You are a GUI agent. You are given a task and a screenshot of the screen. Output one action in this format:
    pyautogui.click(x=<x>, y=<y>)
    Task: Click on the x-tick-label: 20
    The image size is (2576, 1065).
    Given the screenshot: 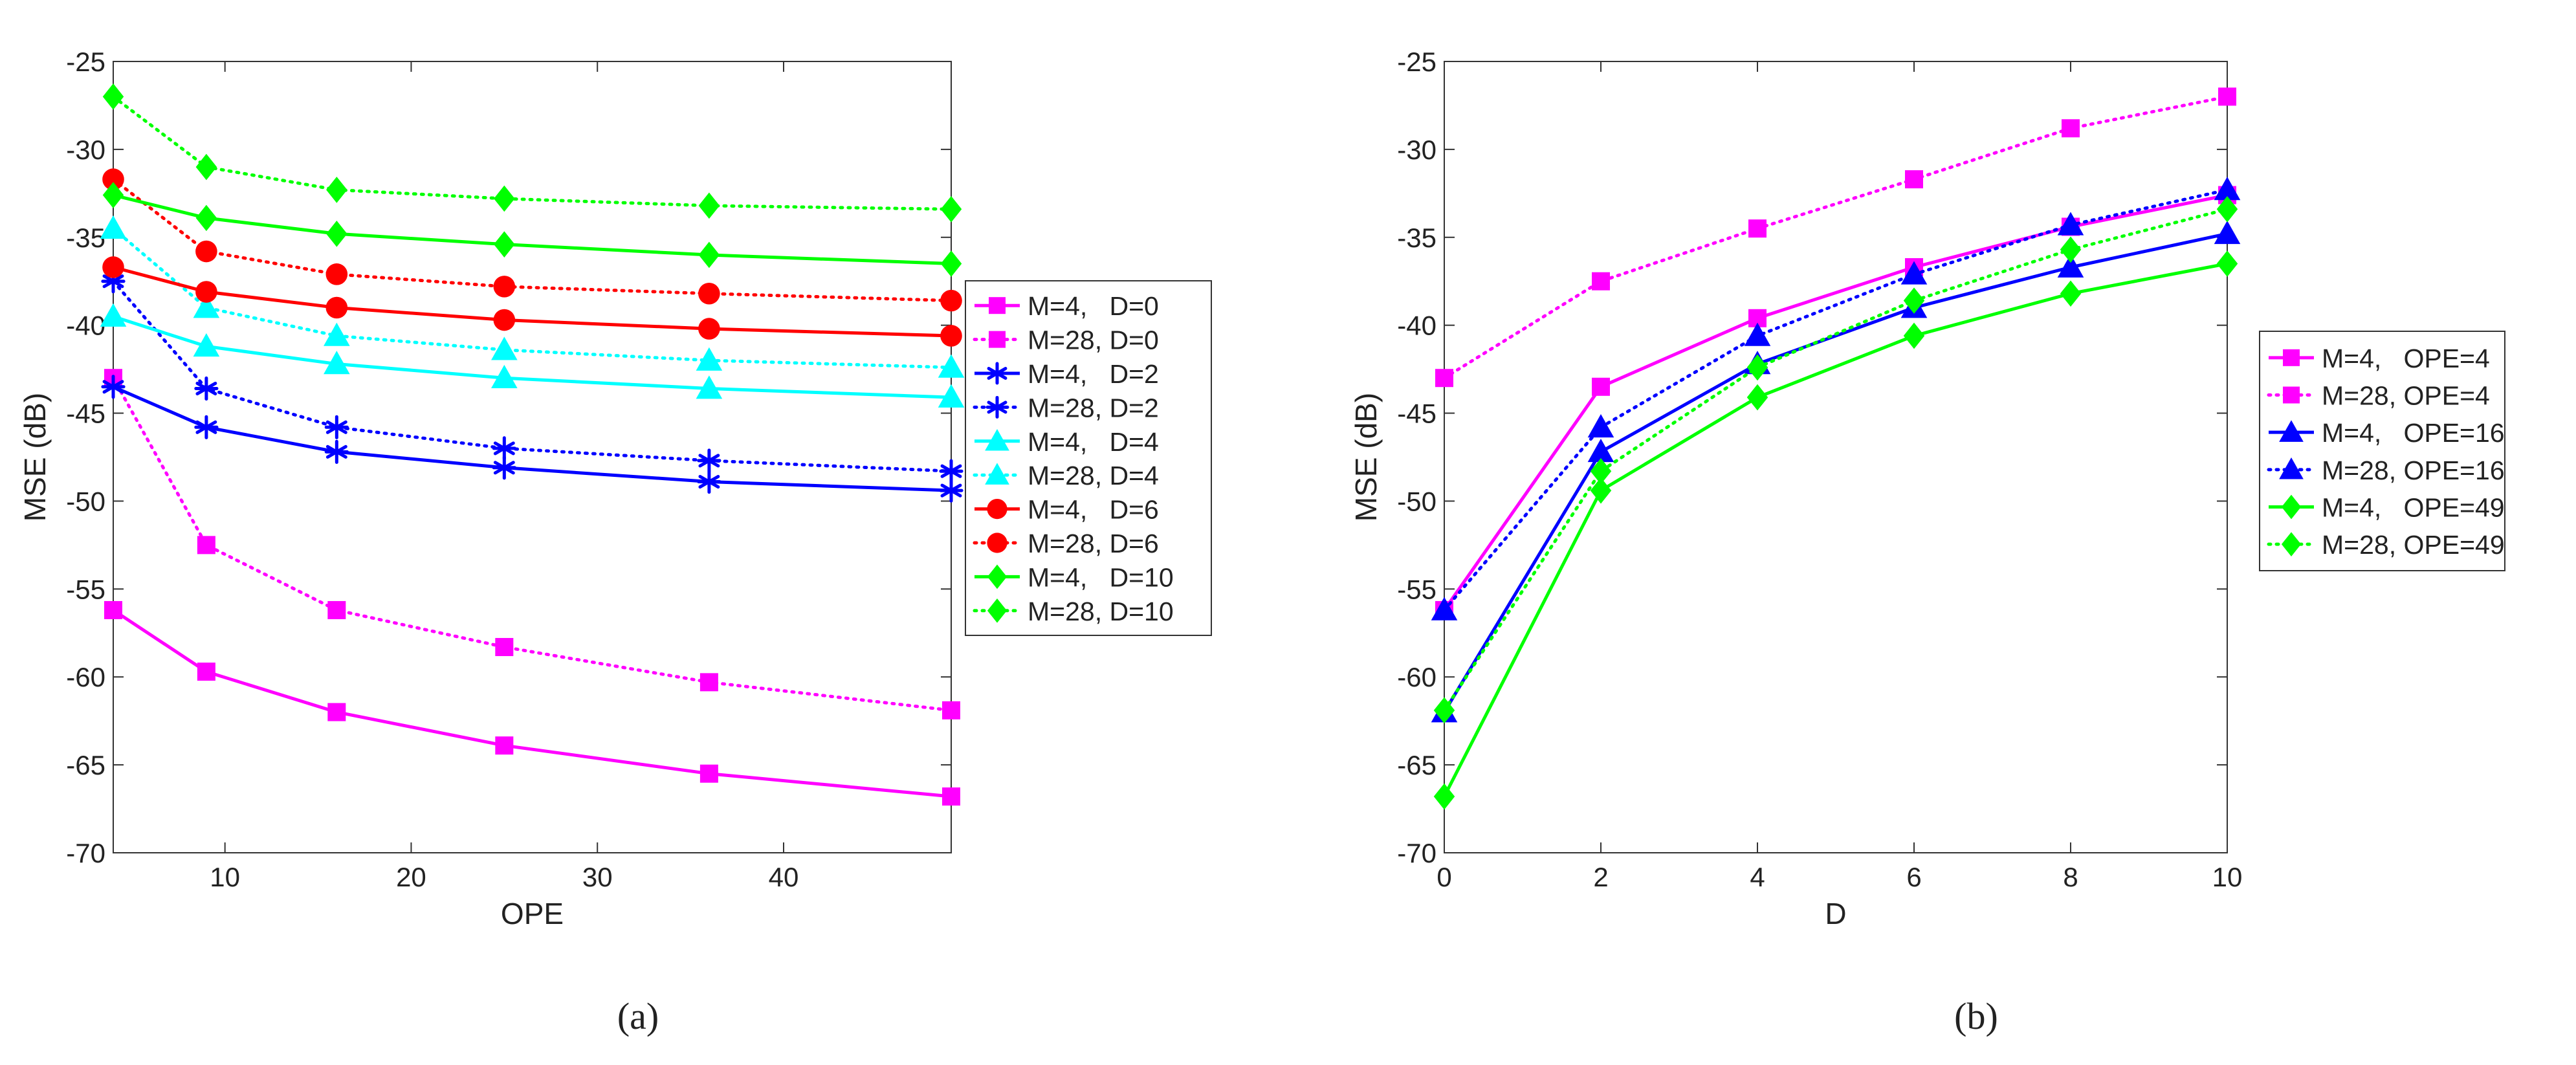 What is the action you would take?
    pyautogui.click(x=411, y=877)
    